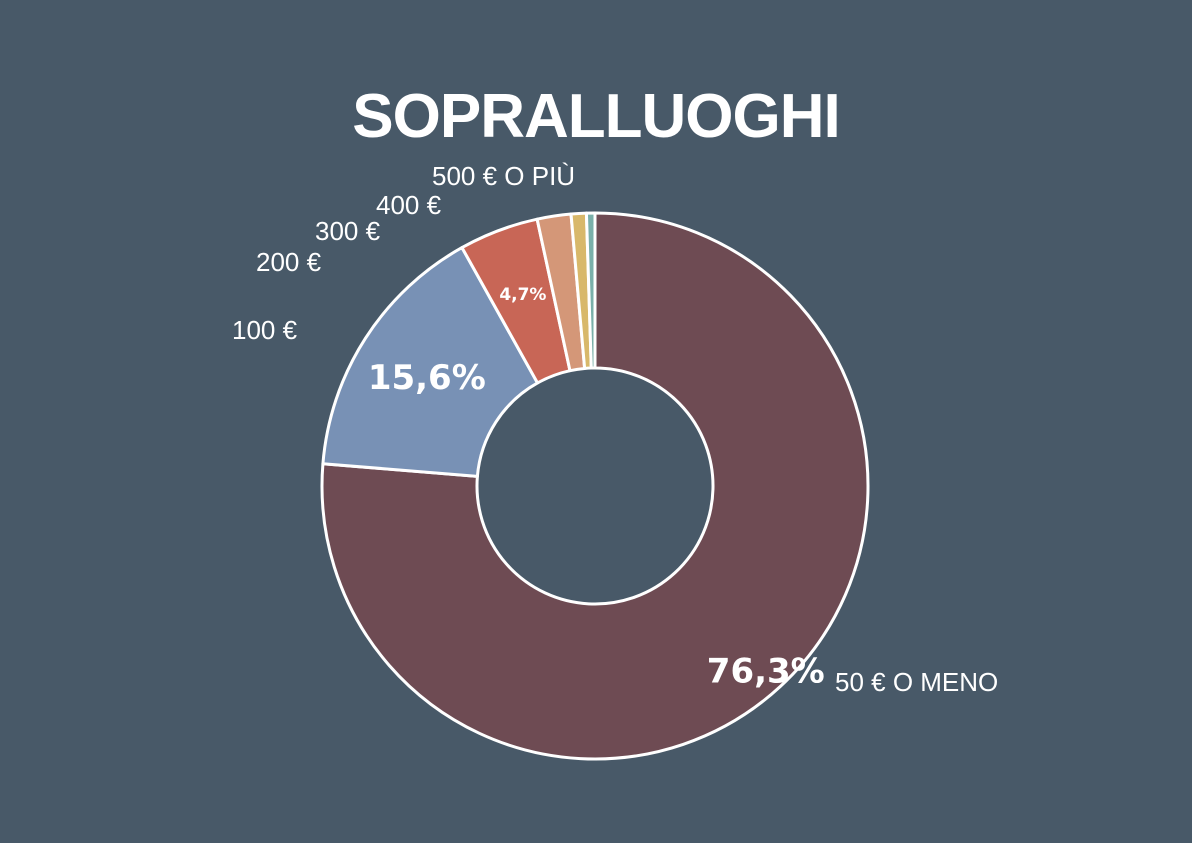  What do you see at coordinates (348, 231) in the screenshot?
I see `category-label-300: 300 €` at bounding box center [348, 231].